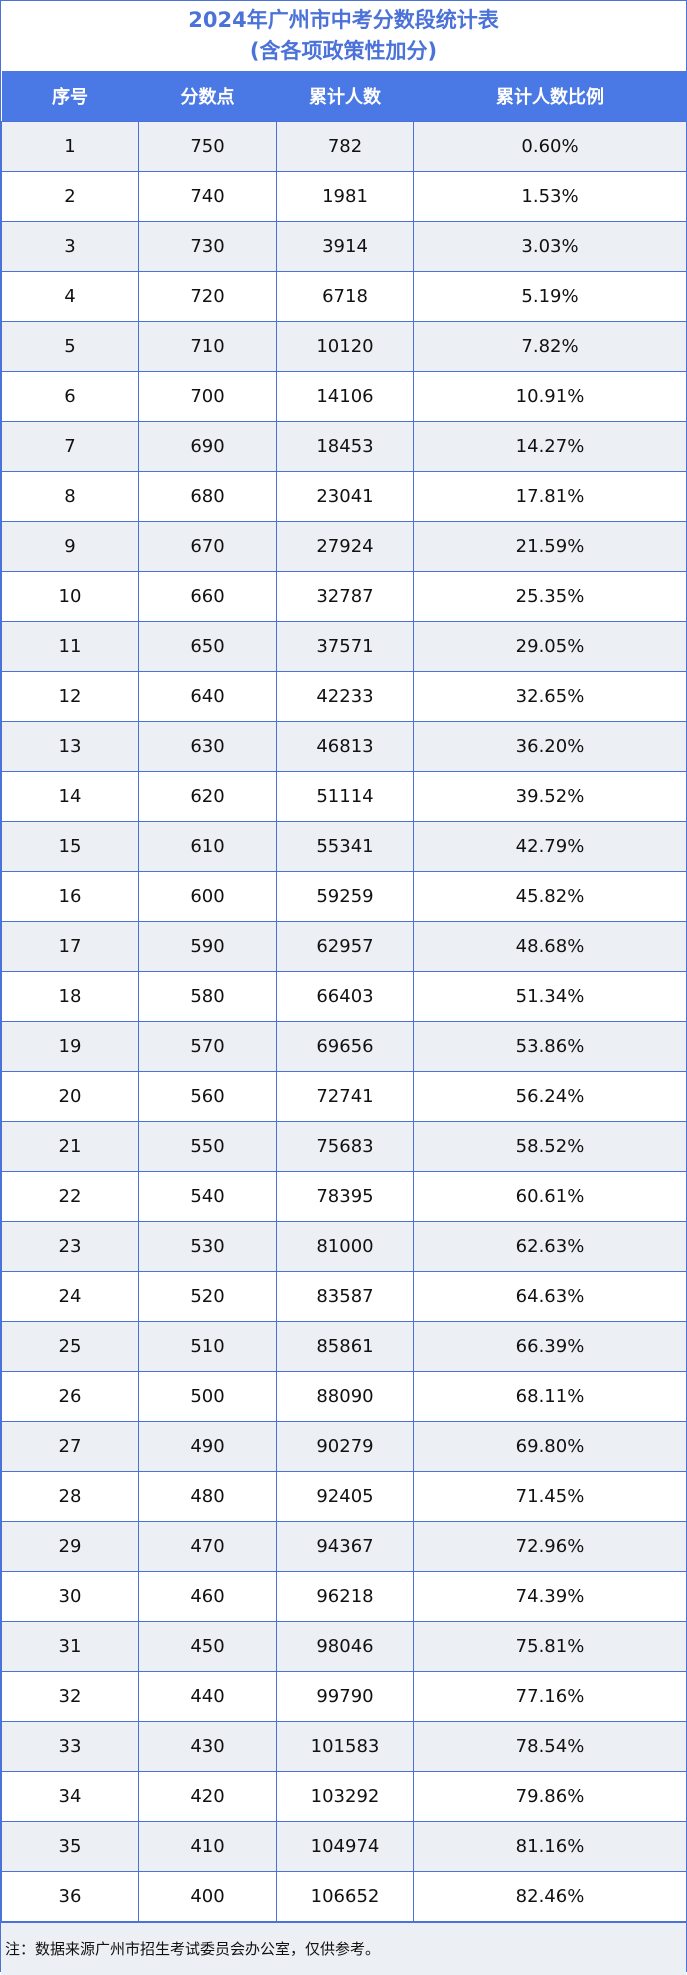  Describe the element at coordinates (345, 1646) in the screenshot. I see `cell-cumulative-count: 98046` at that location.